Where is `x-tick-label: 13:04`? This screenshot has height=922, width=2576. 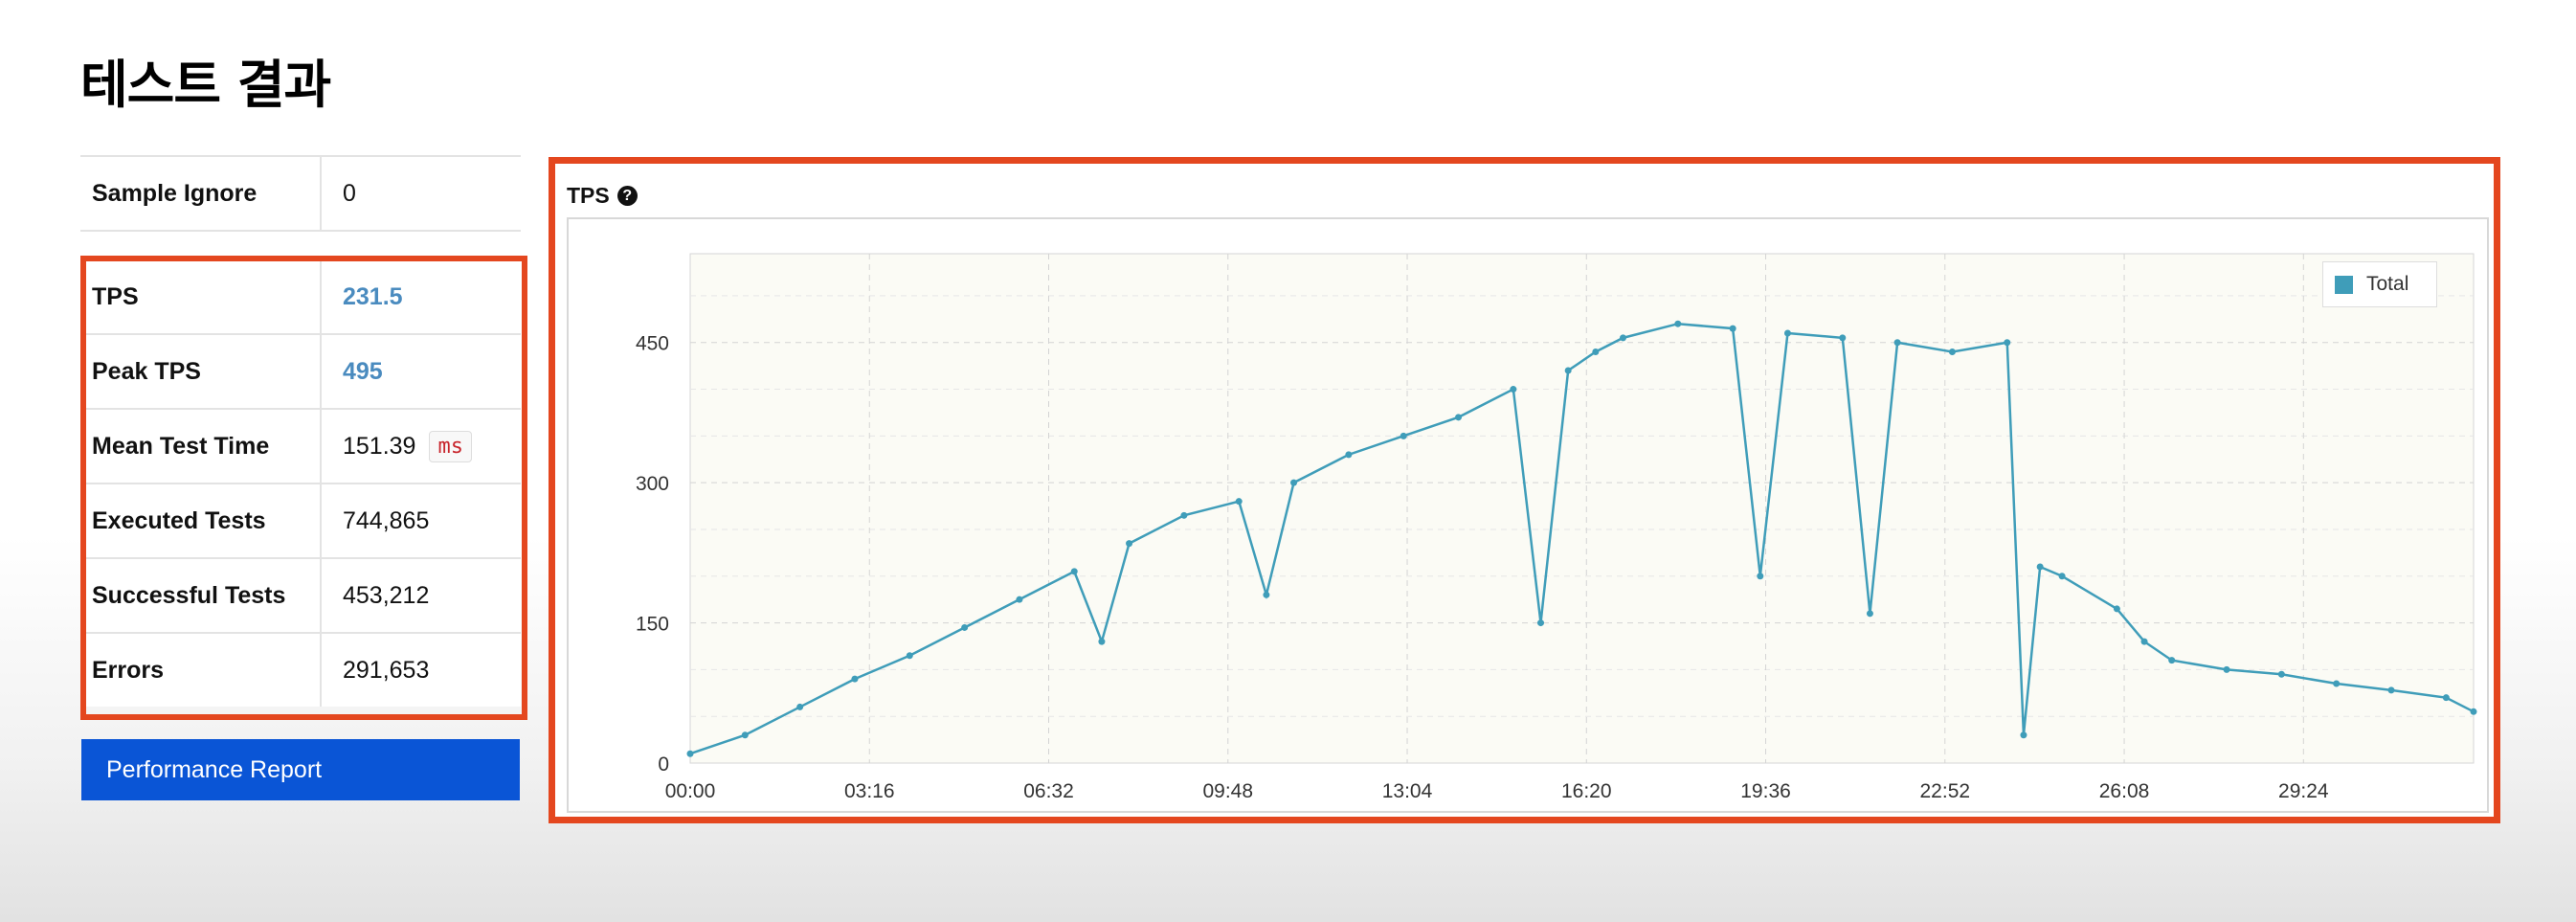
x-tick-label: 13:04 is located at coordinates (1408, 791).